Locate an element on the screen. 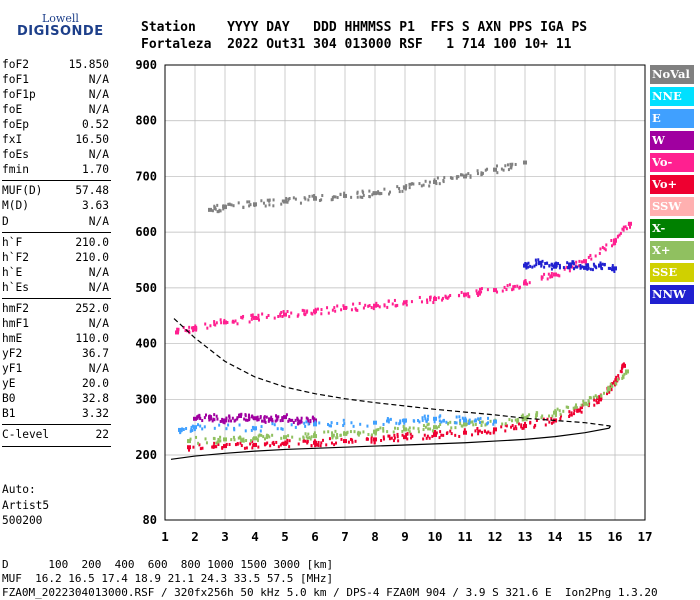 The image size is (700, 600). legend-item: Vo- is located at coordinates (672, 162).